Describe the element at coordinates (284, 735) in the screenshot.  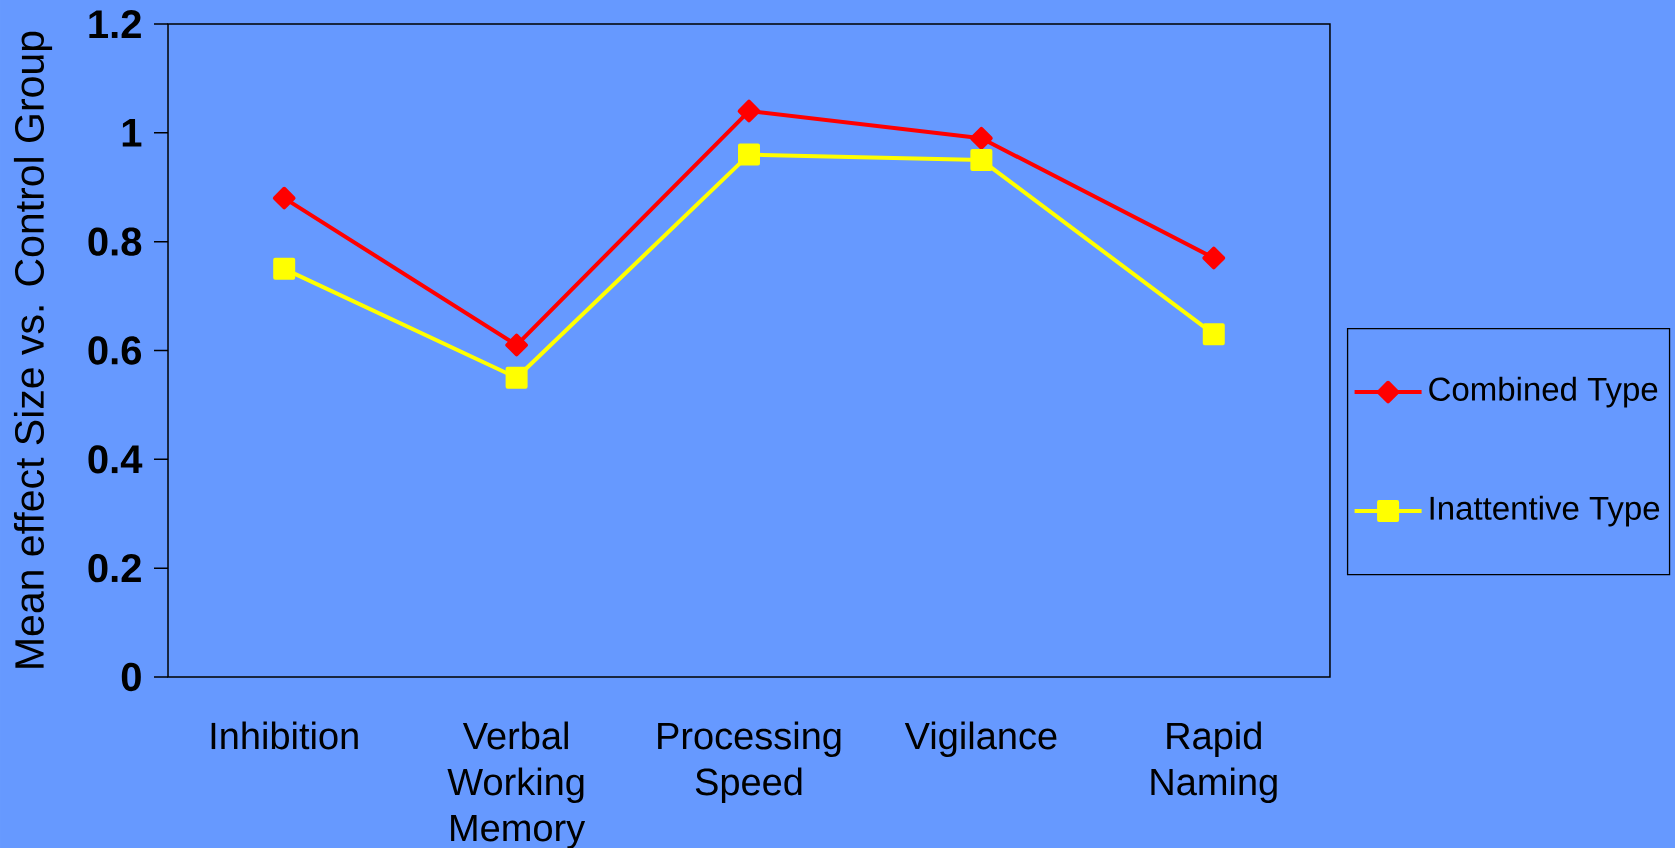
I see `x-tick-label: Inhibition` at that location.